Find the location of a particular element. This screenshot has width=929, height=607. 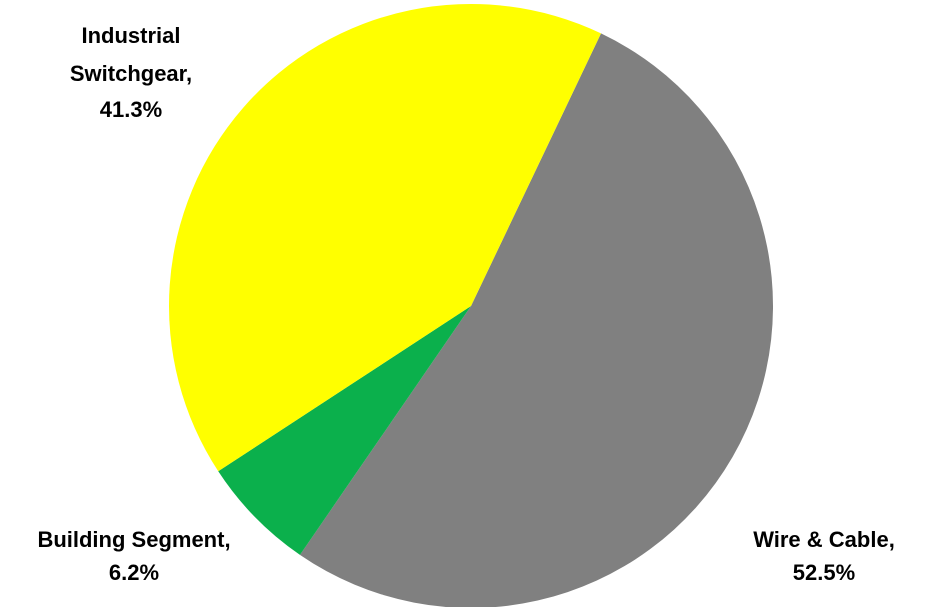

data-label-wire-and-cable: Wire & Cable, 52.5% is located at coordinates (824, 556).